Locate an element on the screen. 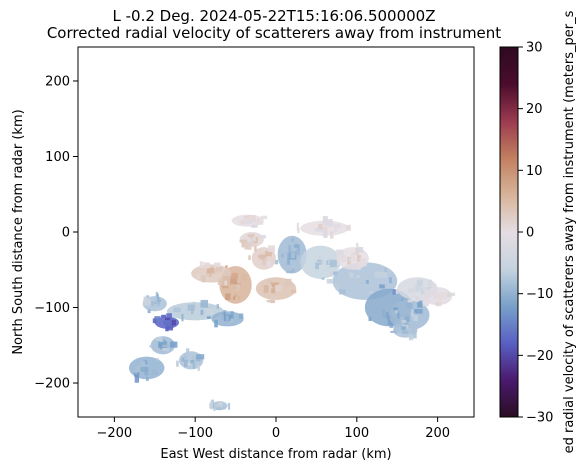  x-tick-label: −100 is located at coordinates (195, 433).